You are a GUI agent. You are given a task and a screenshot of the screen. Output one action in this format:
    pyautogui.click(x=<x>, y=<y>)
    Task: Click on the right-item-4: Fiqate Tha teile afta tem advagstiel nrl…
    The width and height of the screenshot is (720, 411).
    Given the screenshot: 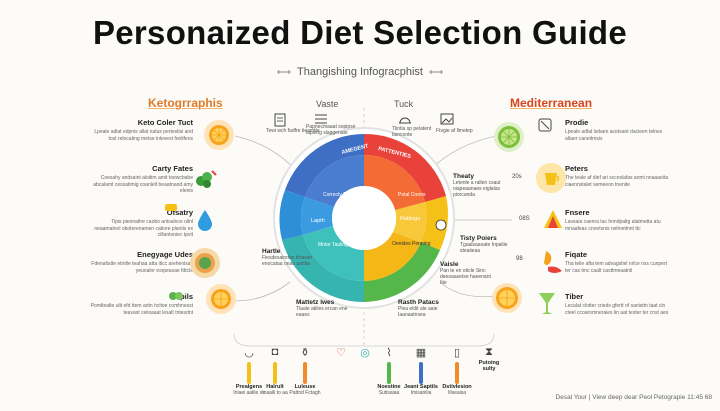 What is the action you would take?
    pyautogui.click(x=617, y=262)
    